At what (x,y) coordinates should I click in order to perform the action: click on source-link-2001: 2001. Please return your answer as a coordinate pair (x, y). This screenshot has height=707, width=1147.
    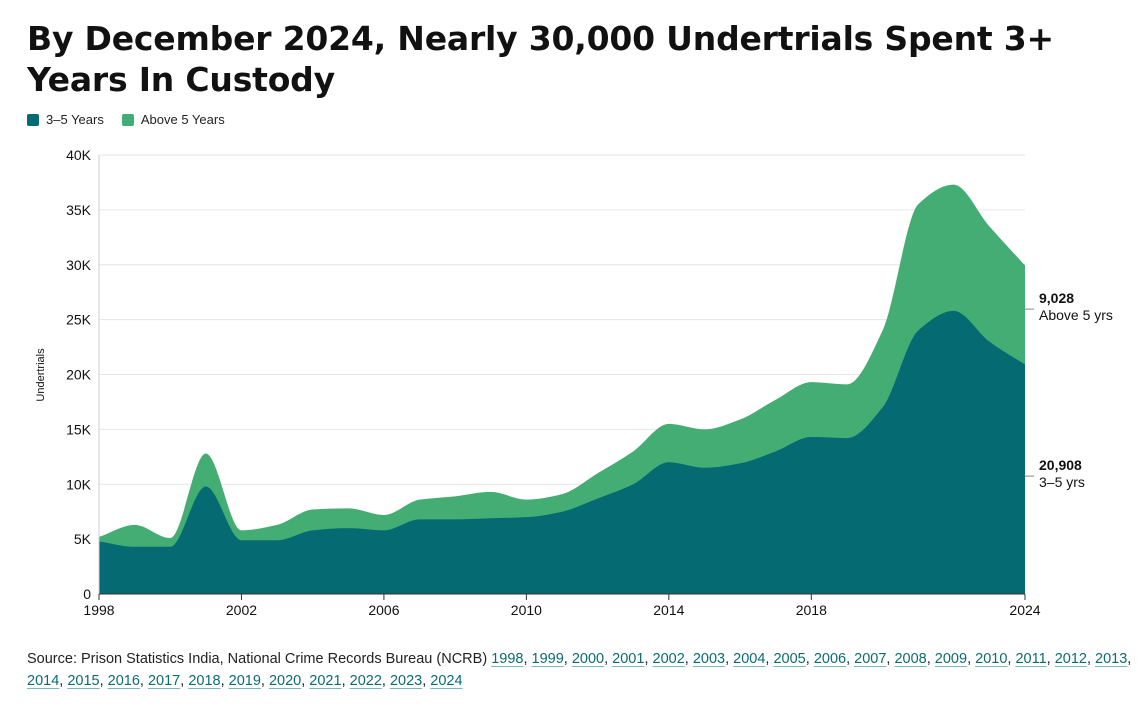
    Looking at the image, I should click on (628, 659).